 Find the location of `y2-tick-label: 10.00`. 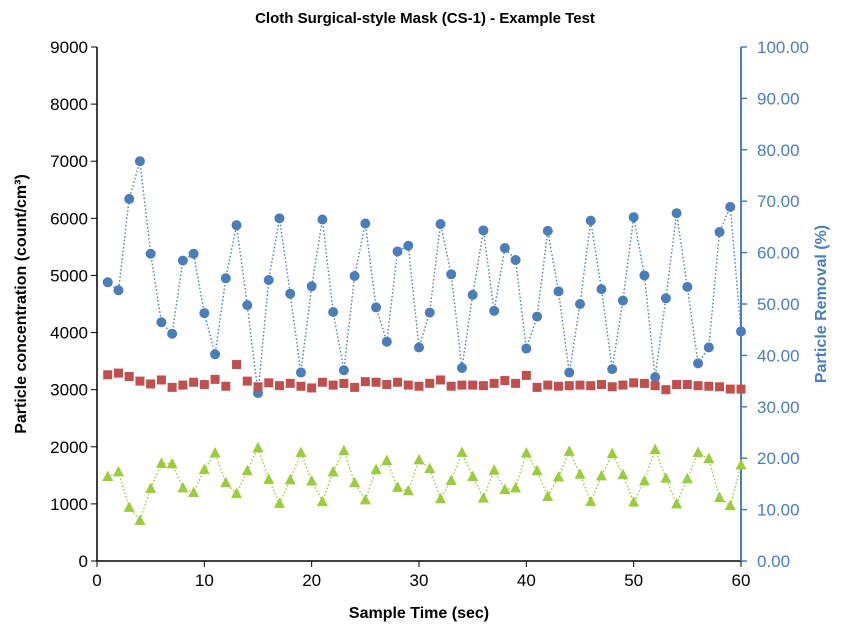

y2-tick-label: 10.00 is located at coordinates (778, 510).